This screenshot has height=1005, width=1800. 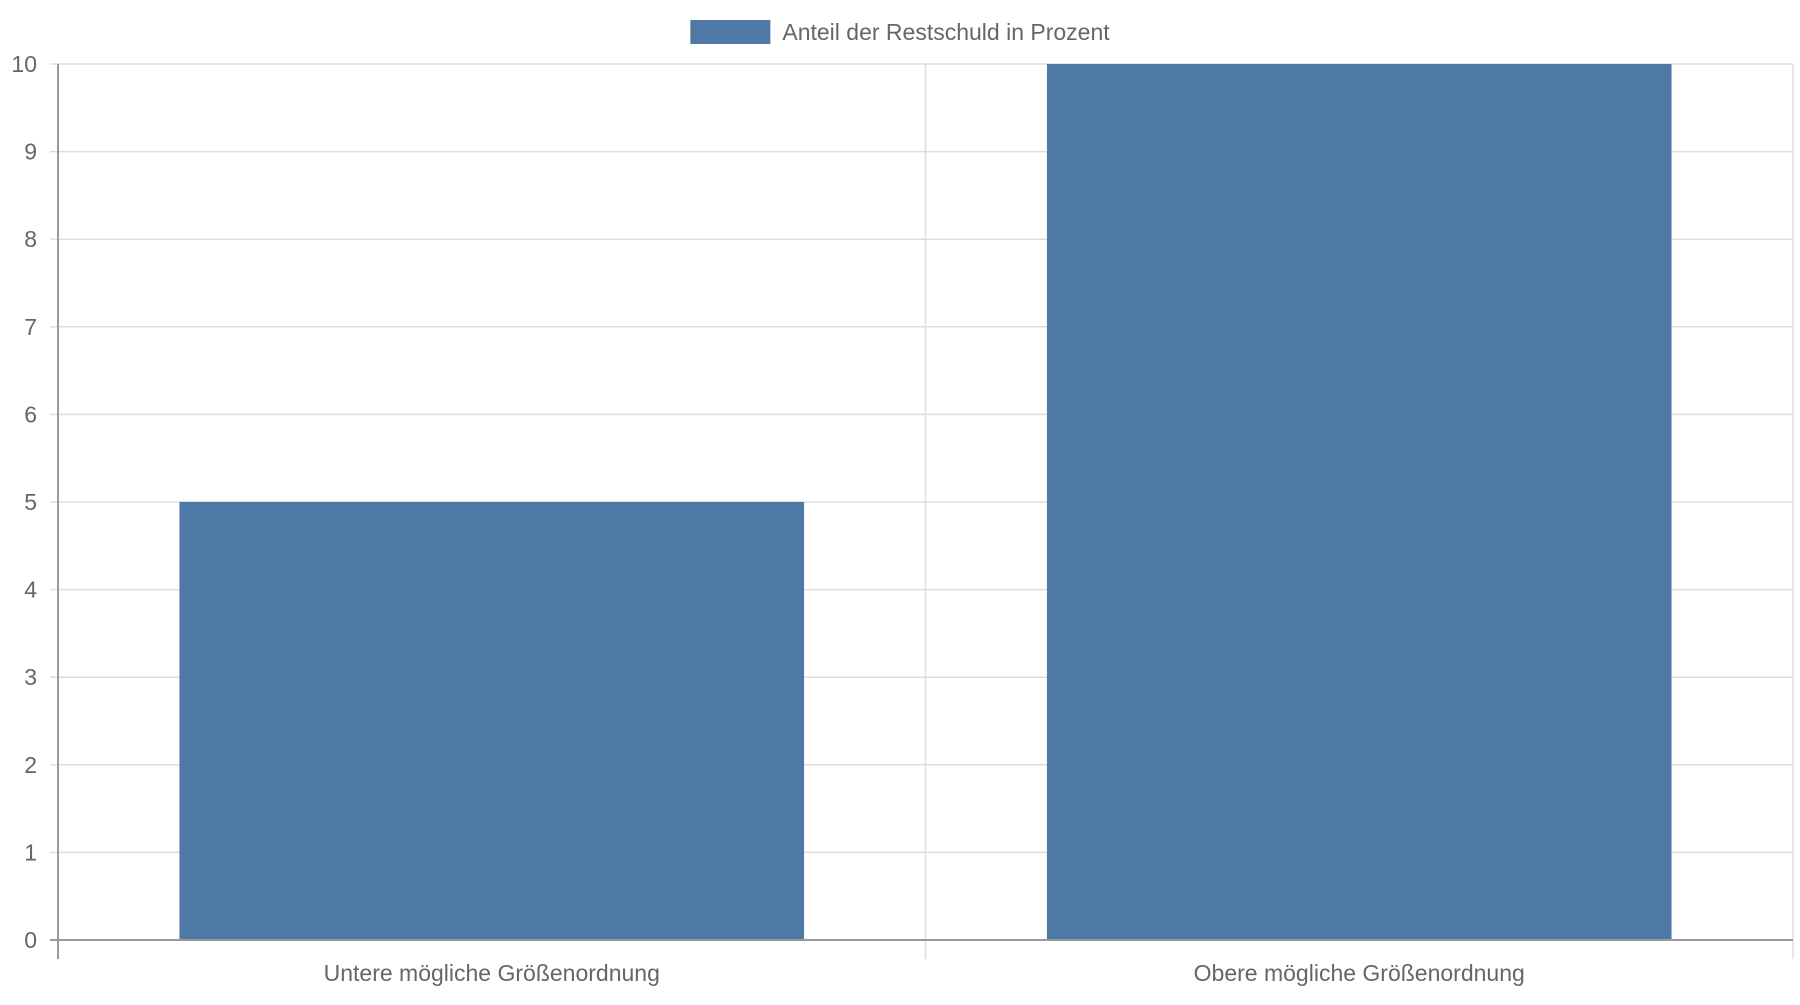 What do you see at coordinates (24, 64) in the screenshot?
I see `y-tick-label: 10` at bounding box center [24, 64].